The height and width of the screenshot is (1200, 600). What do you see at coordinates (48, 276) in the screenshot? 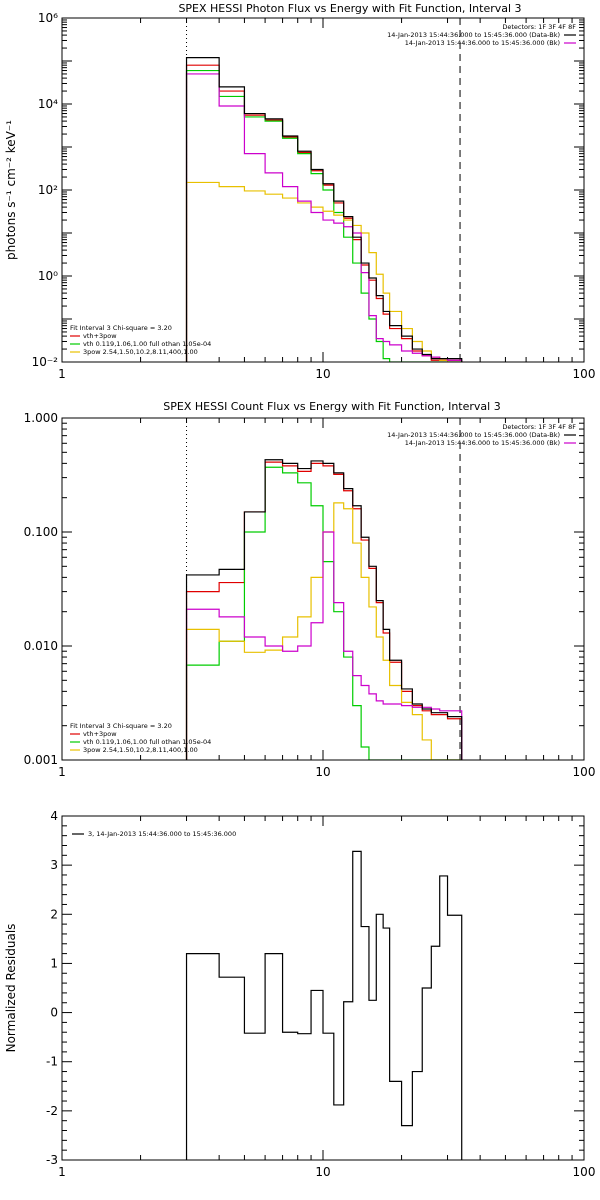
I see `y-tick-label: 10⁰` at bounding box center [48, 276].